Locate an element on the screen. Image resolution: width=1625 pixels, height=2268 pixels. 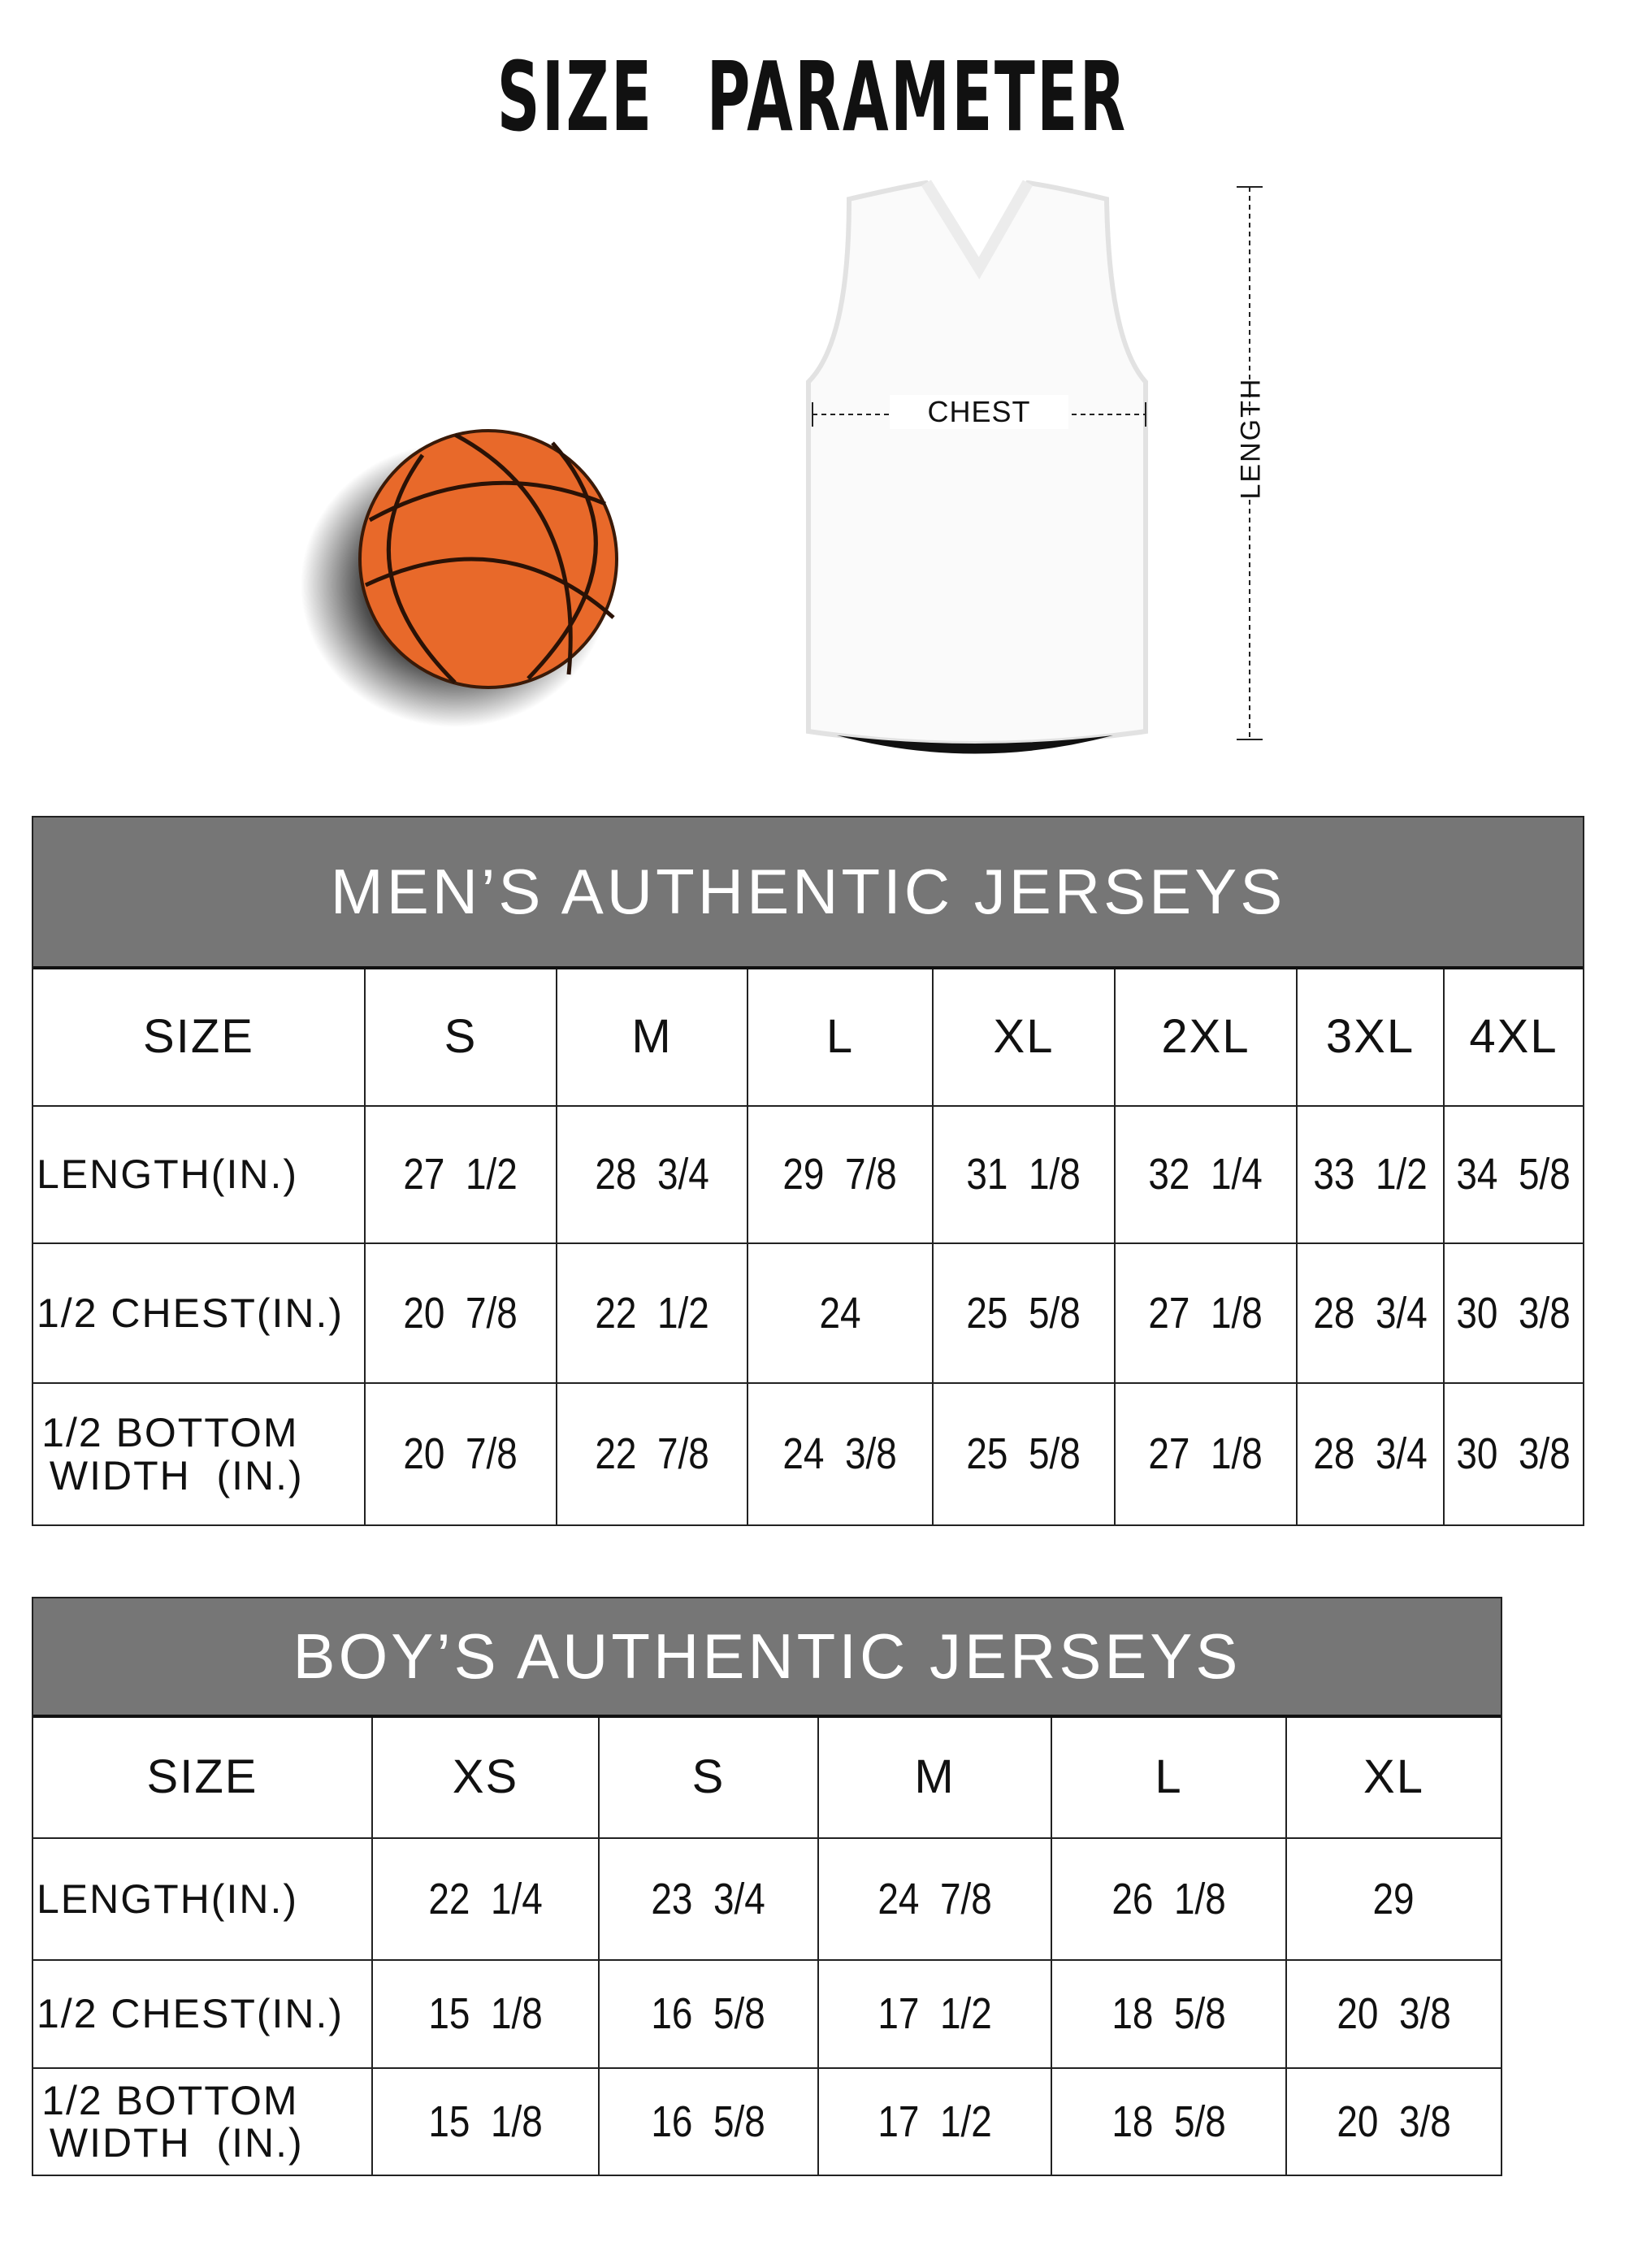
table-cell: 22 7/8 is located at coordinates (652, 1454).